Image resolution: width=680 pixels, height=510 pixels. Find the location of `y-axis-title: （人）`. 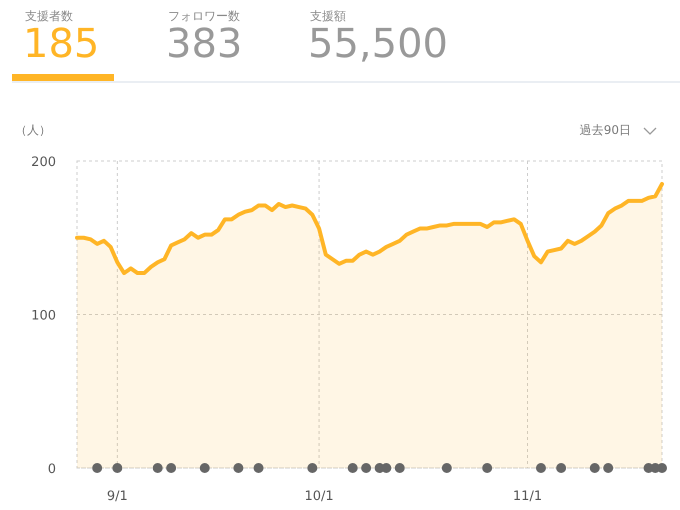

y-axis-title: （人） is located at coordinates (33, 130).